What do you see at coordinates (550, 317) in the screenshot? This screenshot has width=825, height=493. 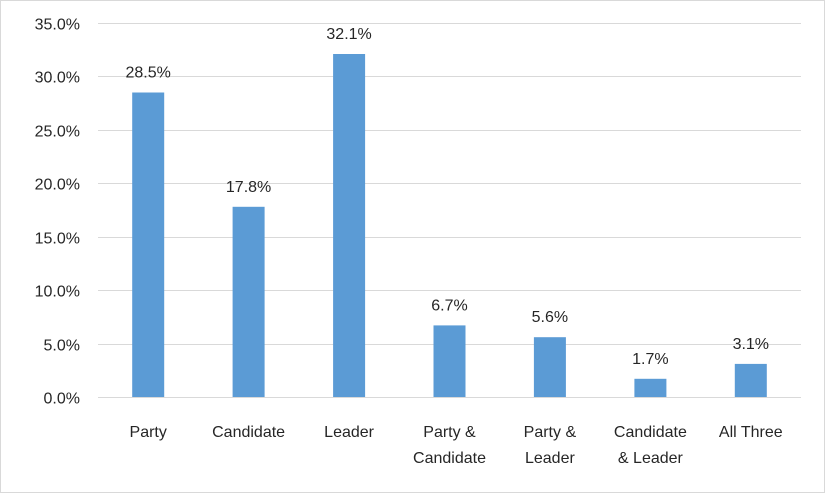 I see `data-label: 5.6%` at bounding box center [550, 317].